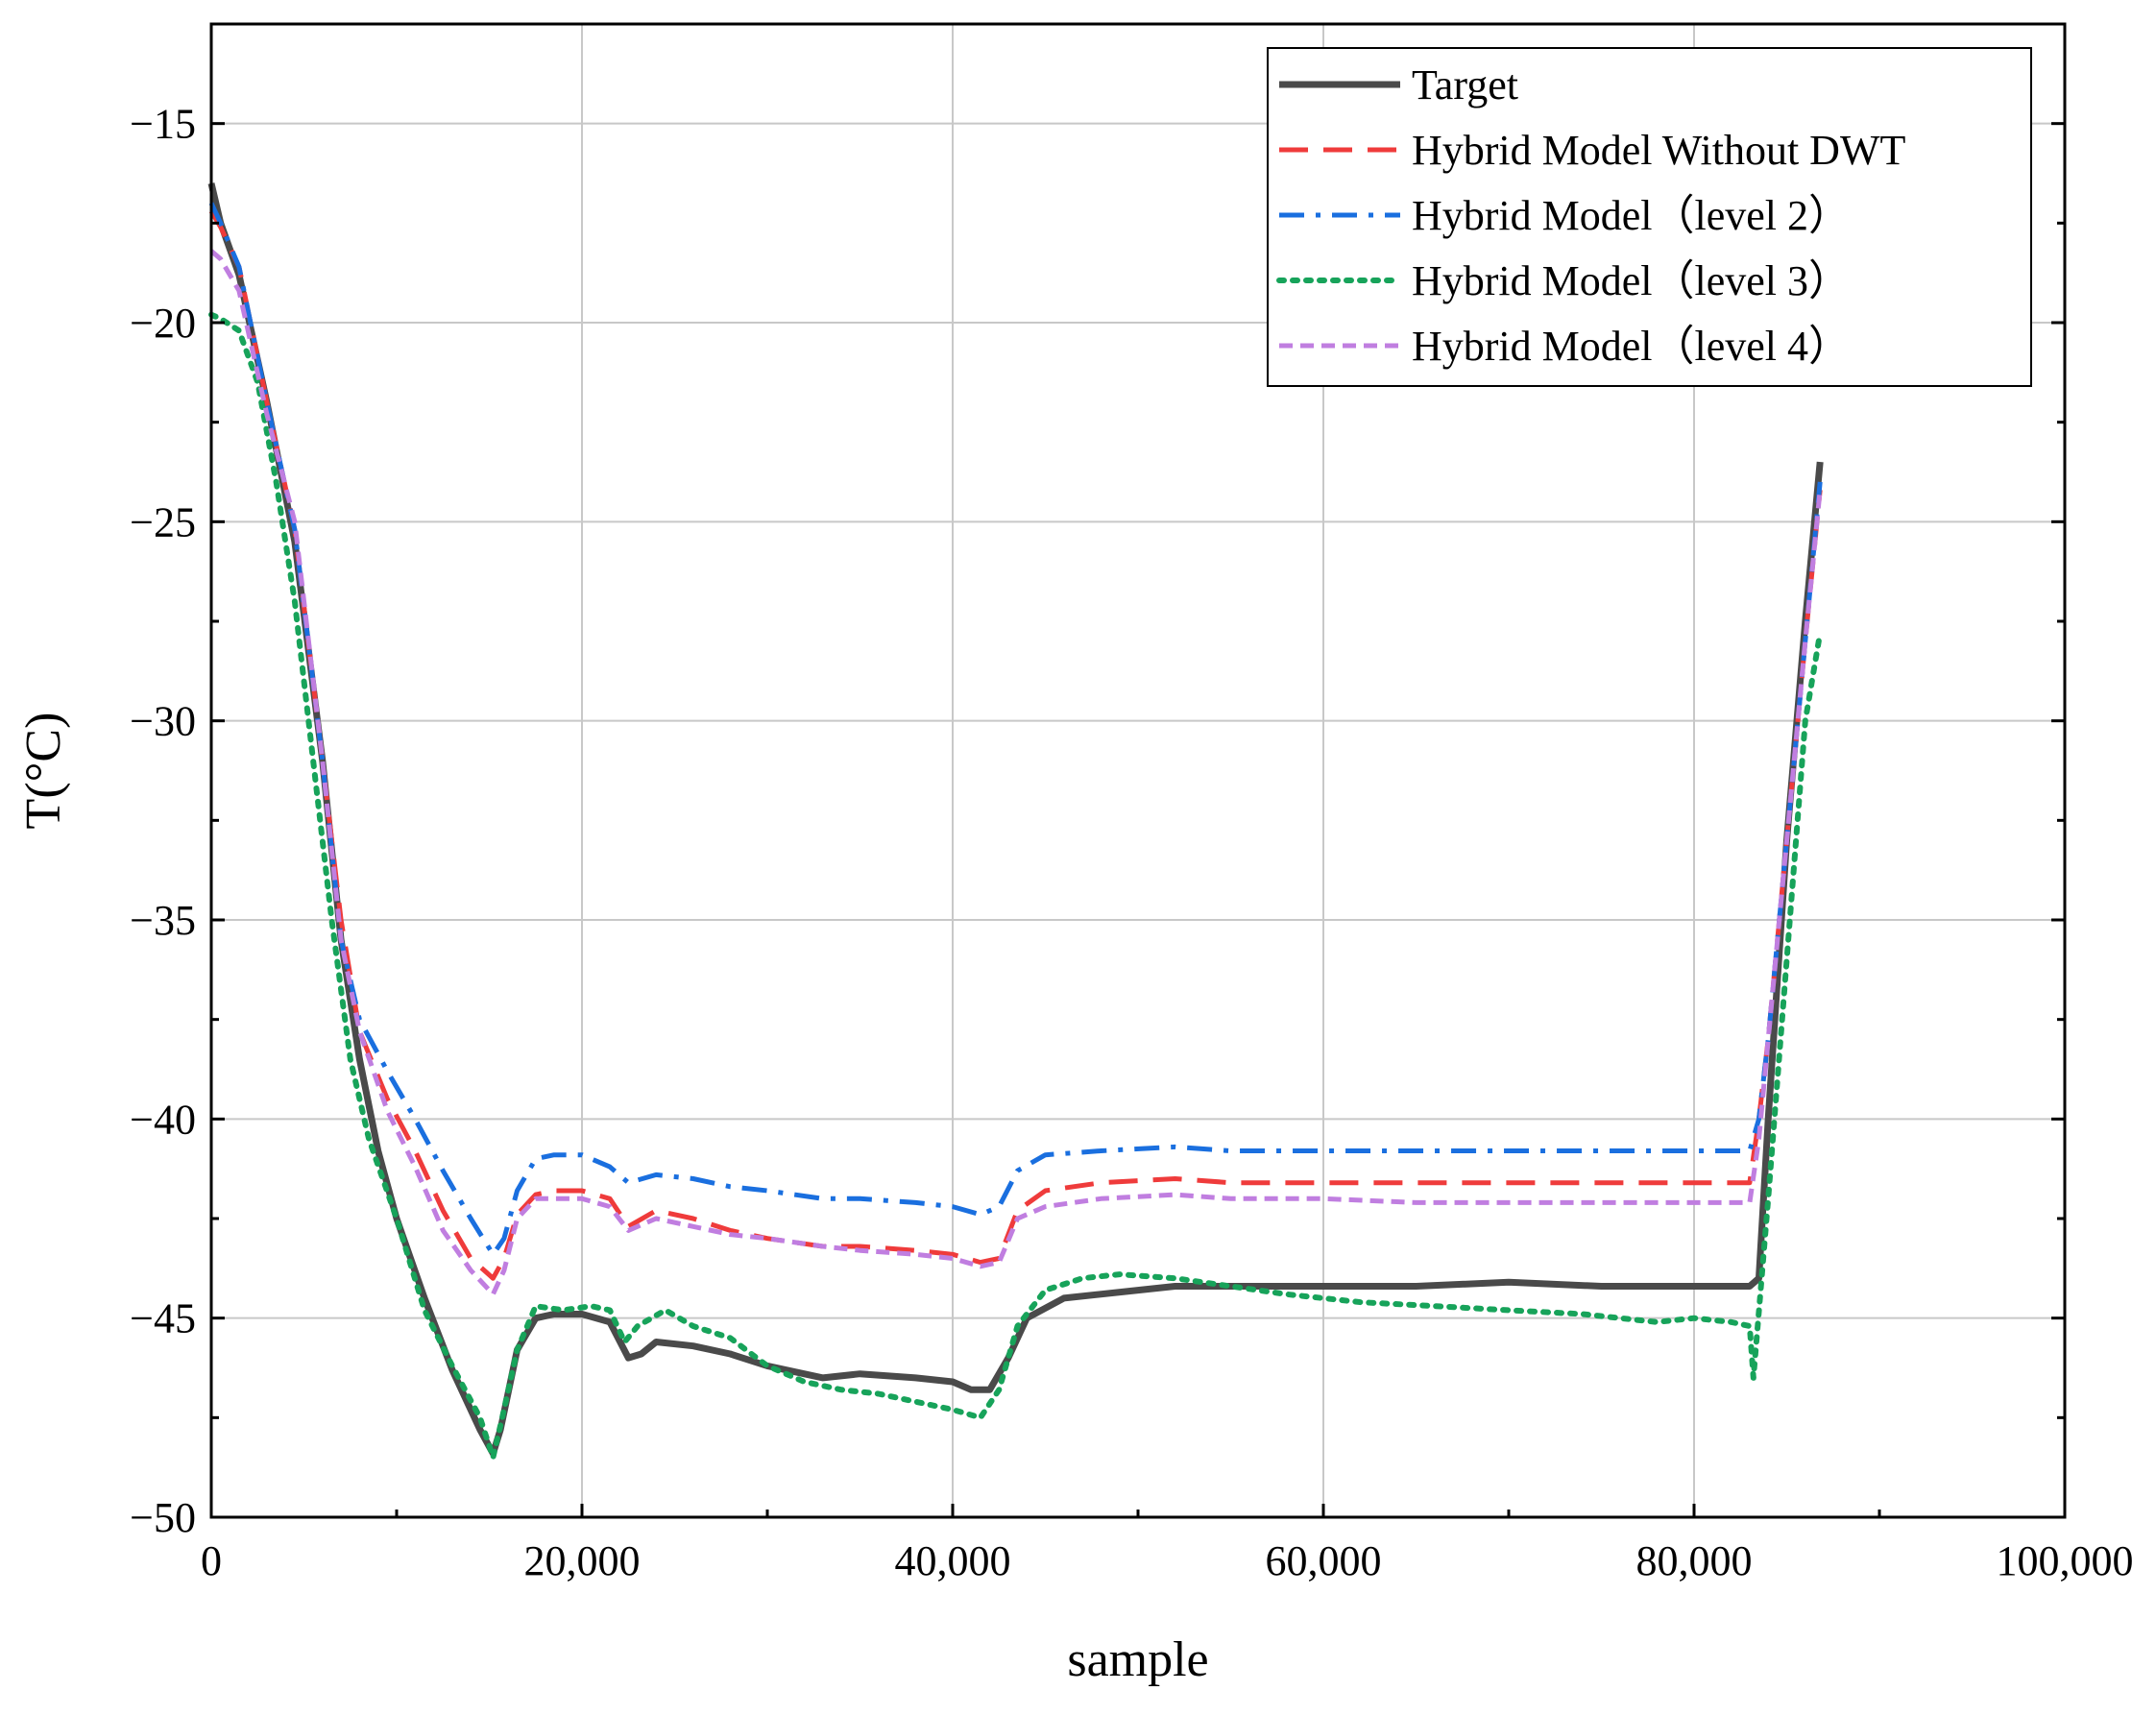  I want to click on x-tick-label: 80,000, so click(1694, 1560).